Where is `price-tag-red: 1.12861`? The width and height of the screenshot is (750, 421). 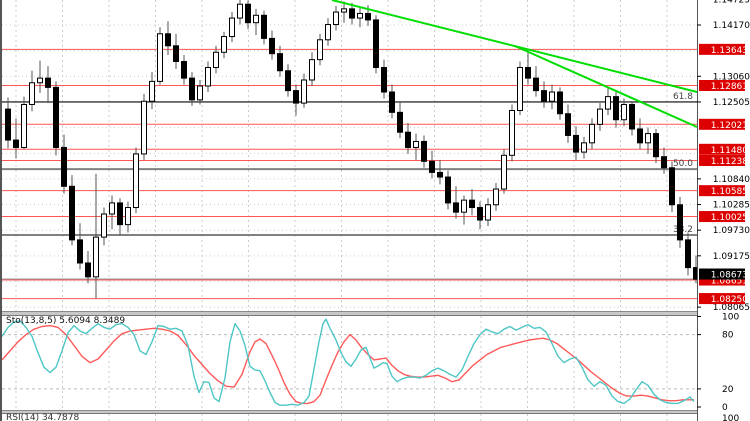 price-tag-red: 1.12861 is located at coordinates (729, 87).